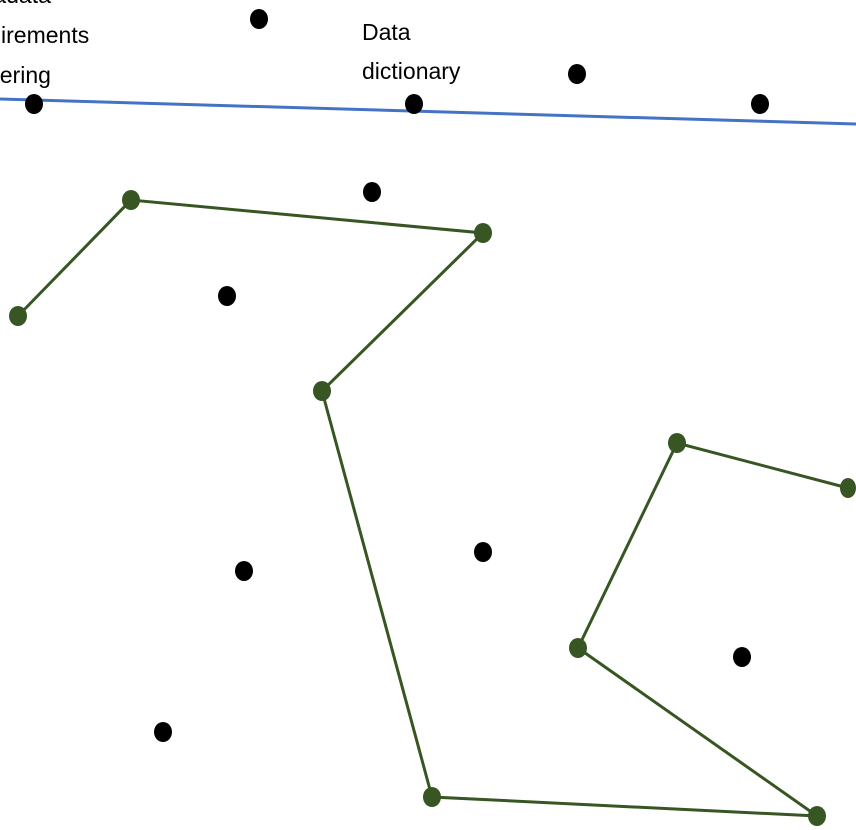 The width and height of the screenshot is (856, 830). Describe the element at coordinates (411, 71) in the screenshot. I see `label-line: dictionary` at that location.